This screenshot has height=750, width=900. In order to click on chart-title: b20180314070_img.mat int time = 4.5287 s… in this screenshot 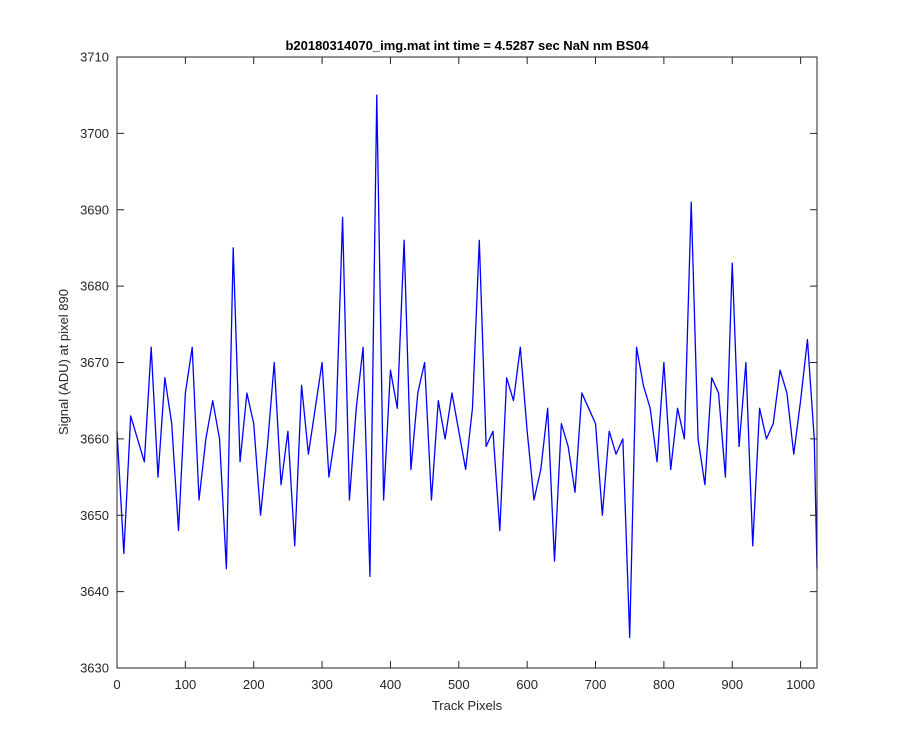, I will do `click(467, 45)`.